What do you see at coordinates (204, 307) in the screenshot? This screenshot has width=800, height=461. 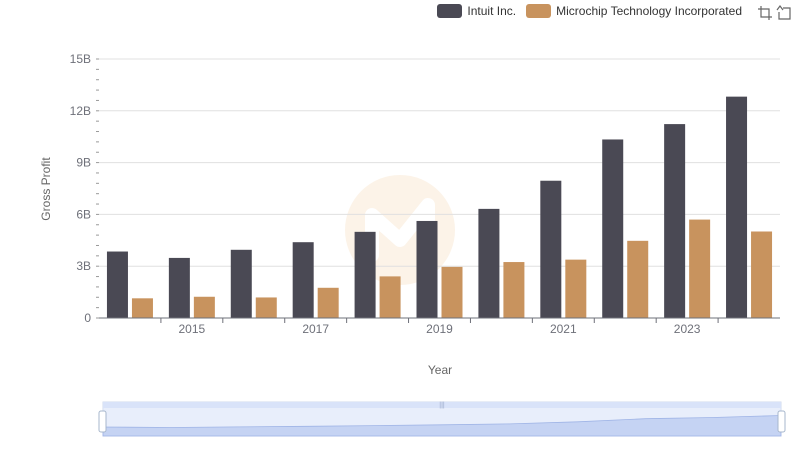 I see `bar-microchip-2015` at bounding box center [204, 307].